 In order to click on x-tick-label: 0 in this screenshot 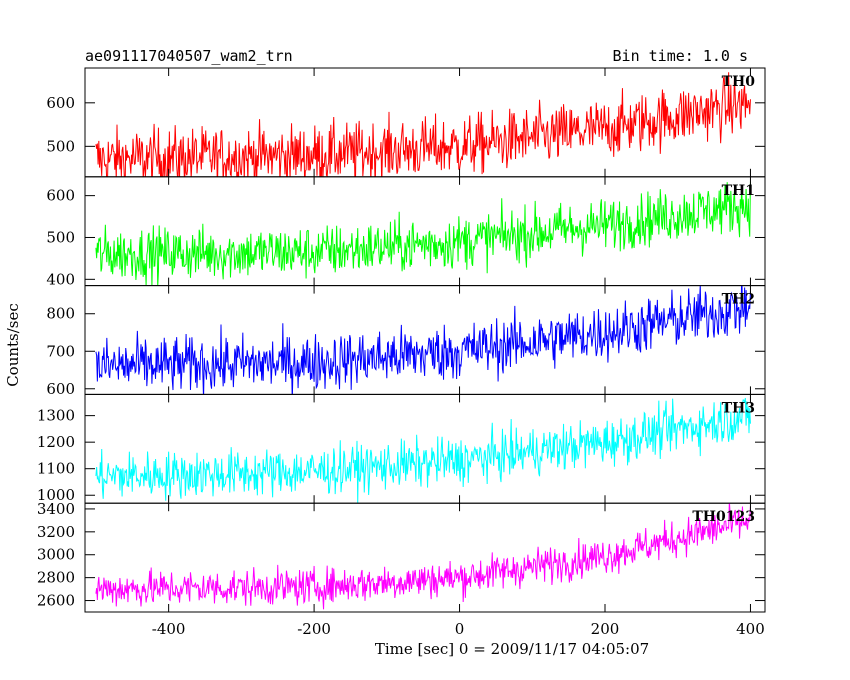, I will do `click(460, 629)`.